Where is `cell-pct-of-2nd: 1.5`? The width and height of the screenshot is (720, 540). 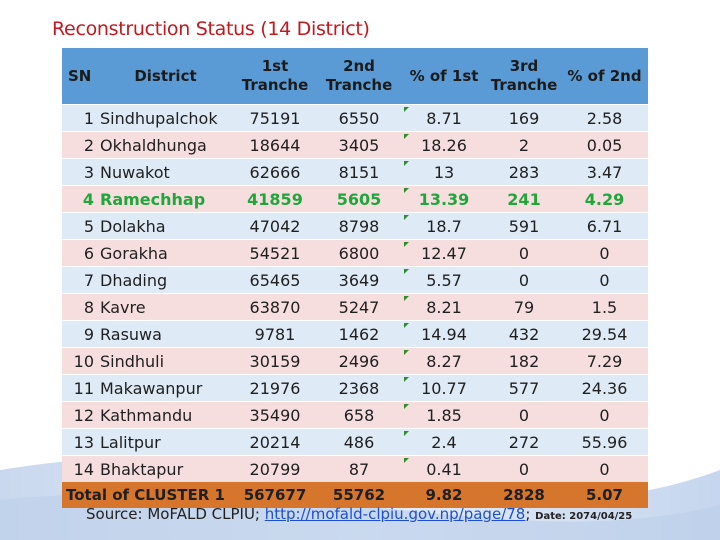 cell-pct-of-2nd: 1.5 is located at coordinates (604, 307).